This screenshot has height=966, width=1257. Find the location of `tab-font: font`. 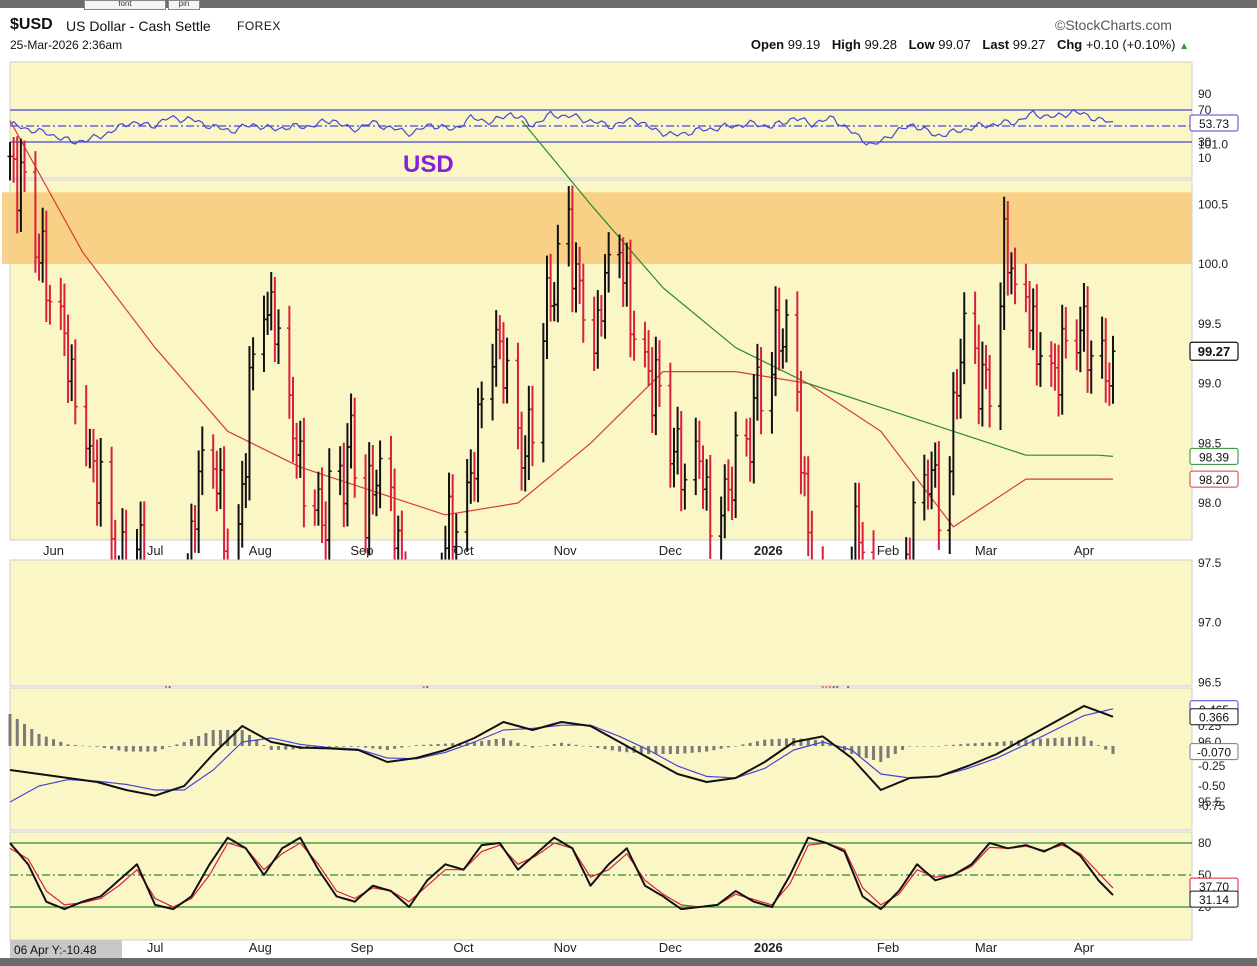

tab-font: font is located at coordinates (125, 5).